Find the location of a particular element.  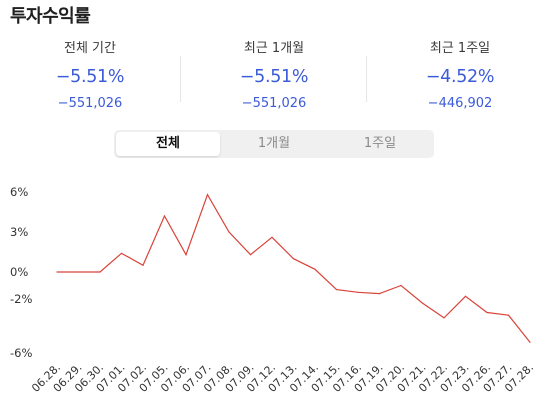

stat-percent: −4.52% is located at coordinates (460, 77).